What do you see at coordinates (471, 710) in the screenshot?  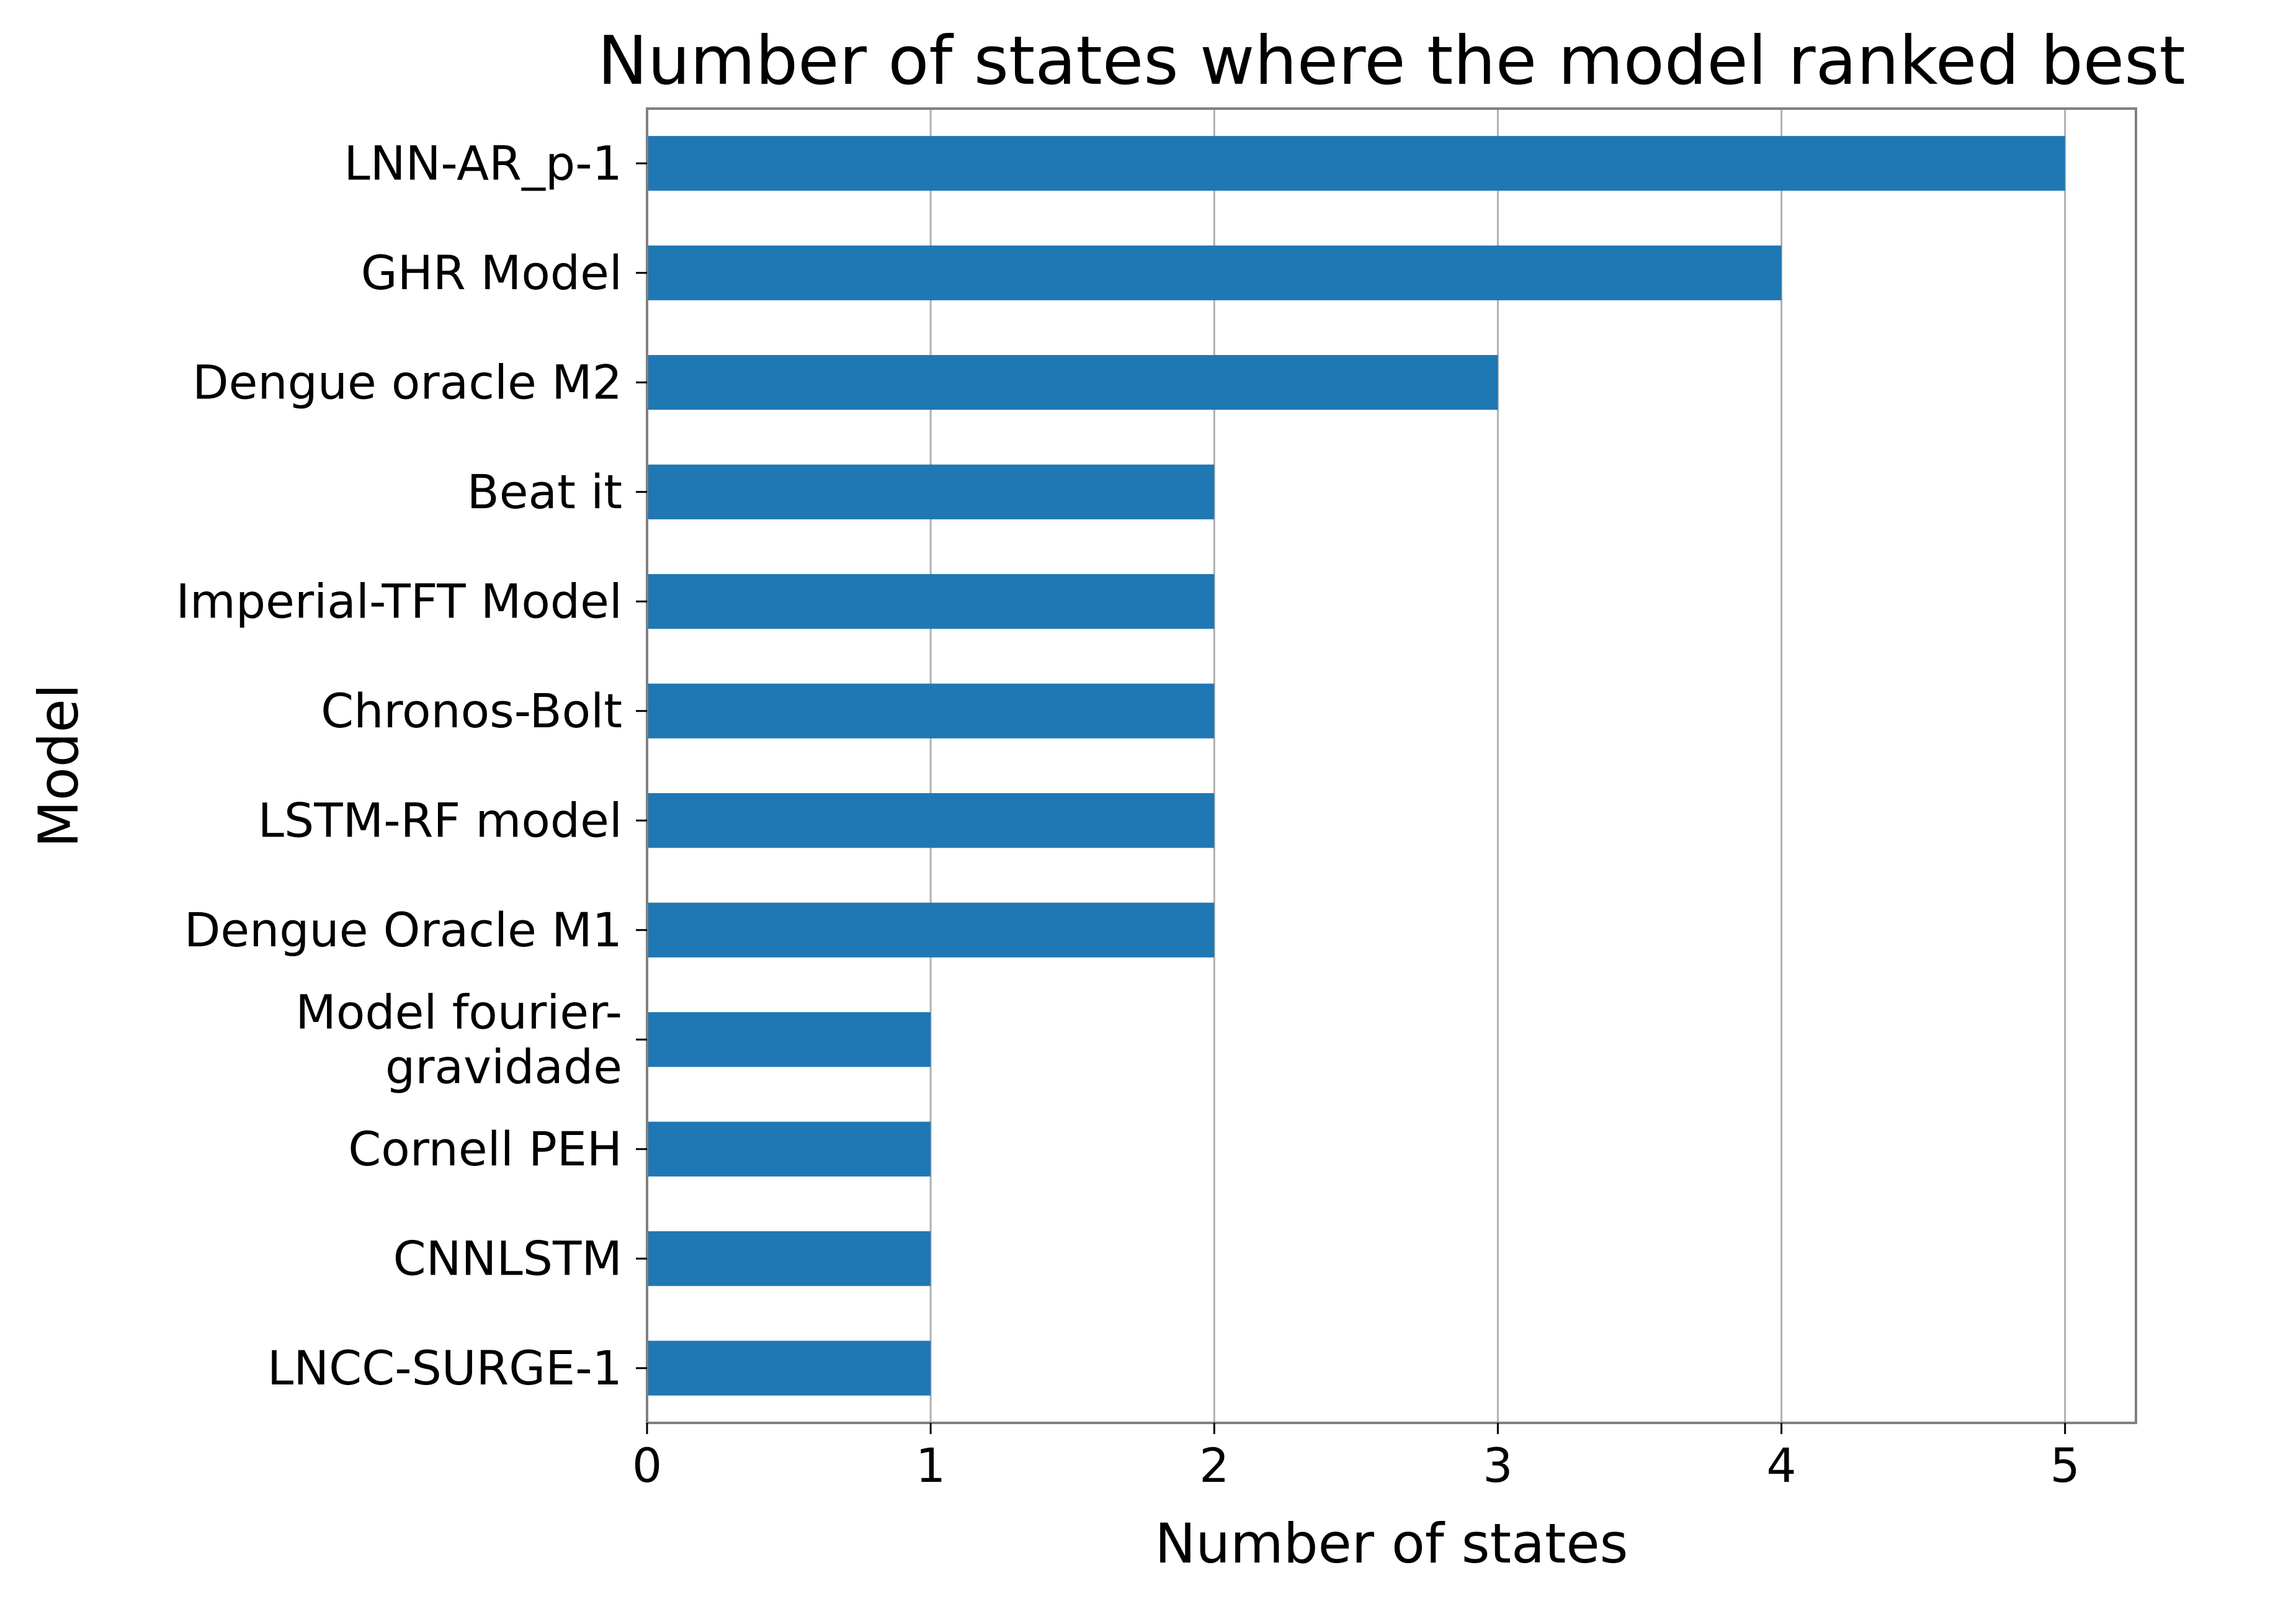 I see `y-tick-label-5: Chronos-Bolt` at bounding box center [471, 710].